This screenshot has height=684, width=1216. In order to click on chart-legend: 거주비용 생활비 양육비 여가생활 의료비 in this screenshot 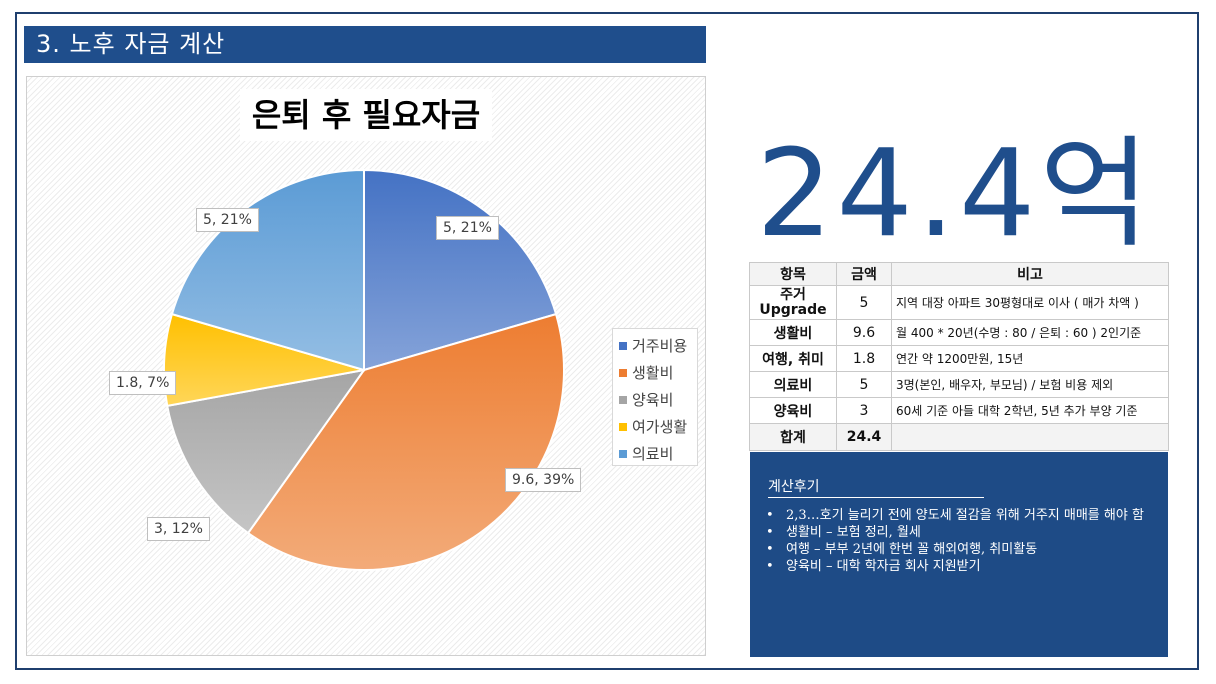, I will do `click(655, 397)`.